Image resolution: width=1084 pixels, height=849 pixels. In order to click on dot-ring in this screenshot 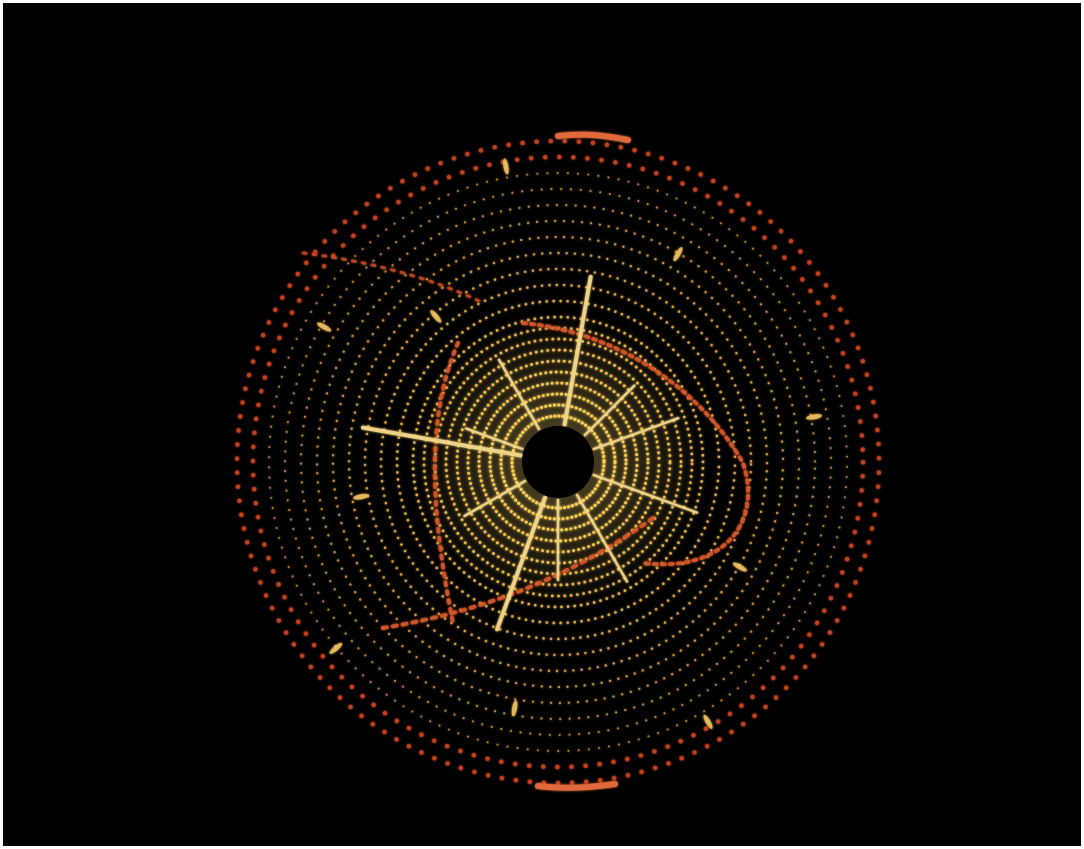, I will do `click(558, 462)`.